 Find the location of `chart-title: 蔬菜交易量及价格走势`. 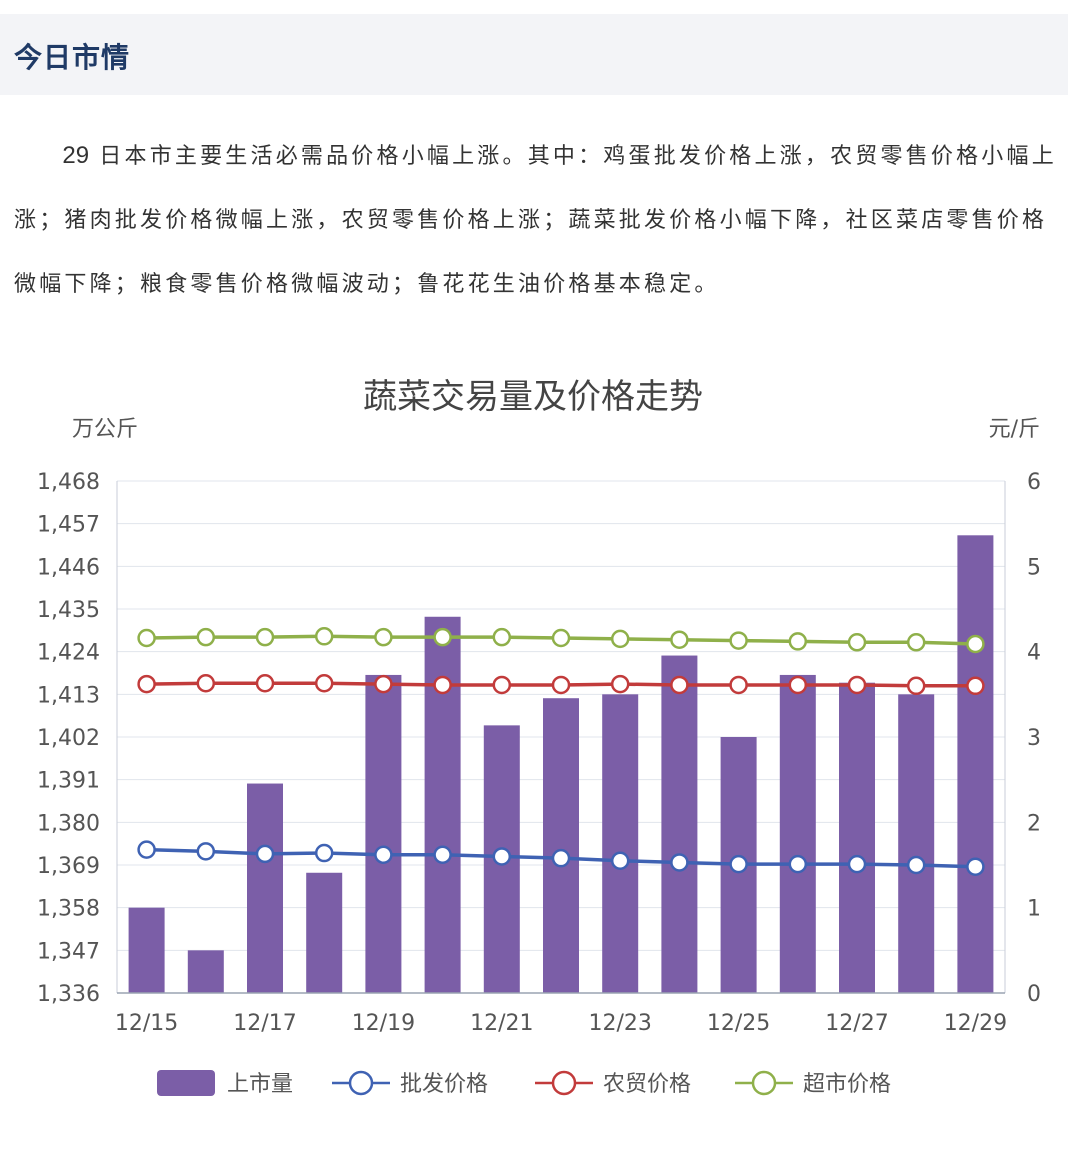

chart-title: 蔬菜交易量及价格走势 is located at coordinates (533, 397).